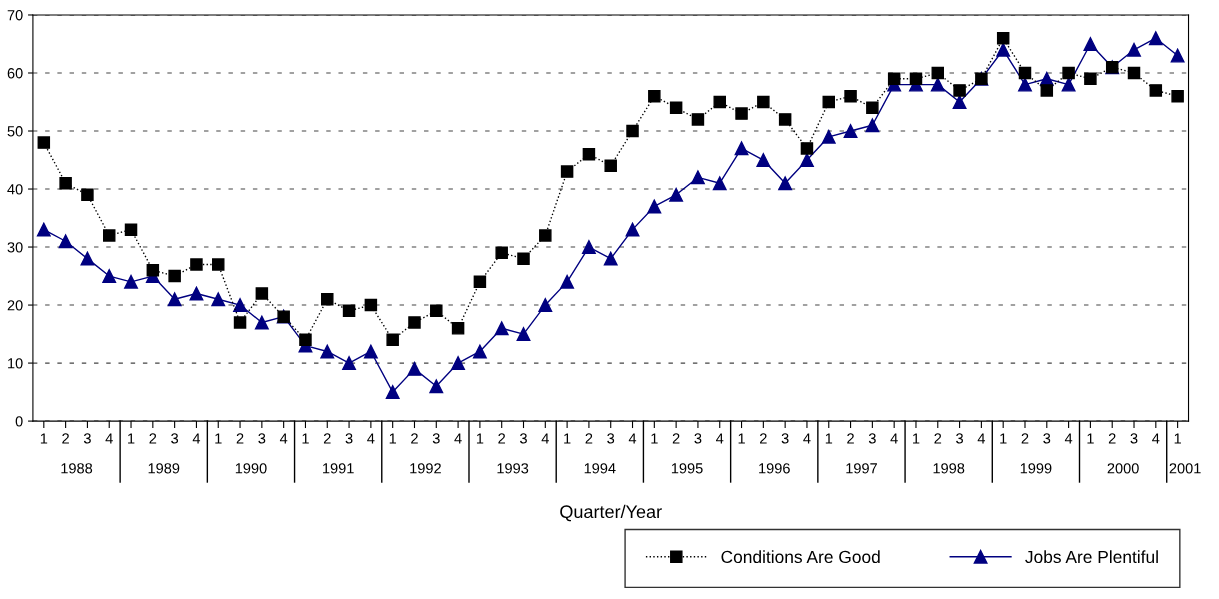  I want to click on y-tick-label: 50, so click(15, 131).